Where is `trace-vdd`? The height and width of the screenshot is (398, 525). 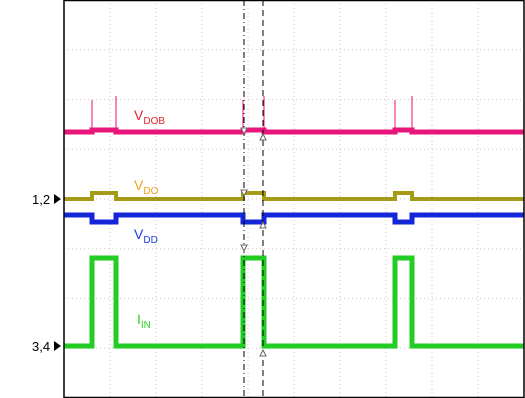
trace-vdd is located at coordinates (294, 218).